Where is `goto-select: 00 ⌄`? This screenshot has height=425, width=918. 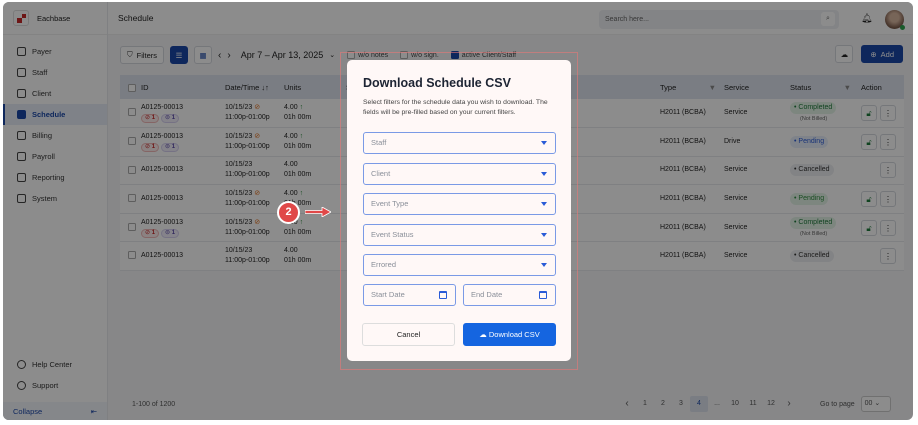
goto-select: 00 ⌄ is located at coordinates (875, 404).